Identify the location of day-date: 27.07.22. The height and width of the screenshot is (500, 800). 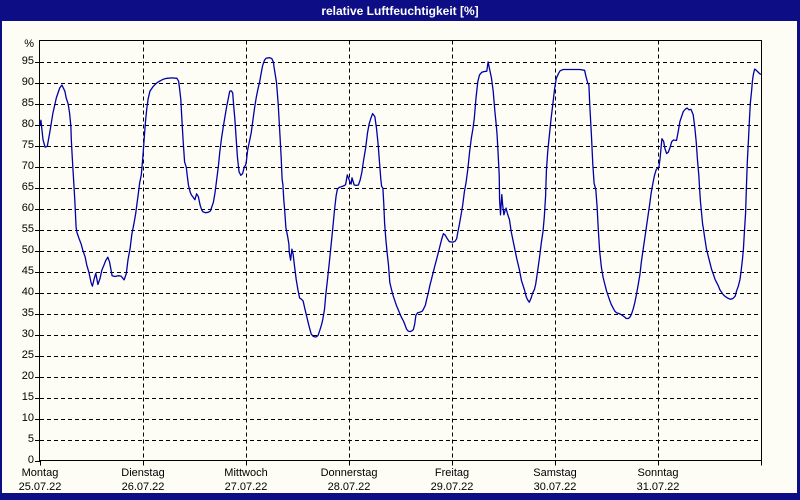
(246, 487).